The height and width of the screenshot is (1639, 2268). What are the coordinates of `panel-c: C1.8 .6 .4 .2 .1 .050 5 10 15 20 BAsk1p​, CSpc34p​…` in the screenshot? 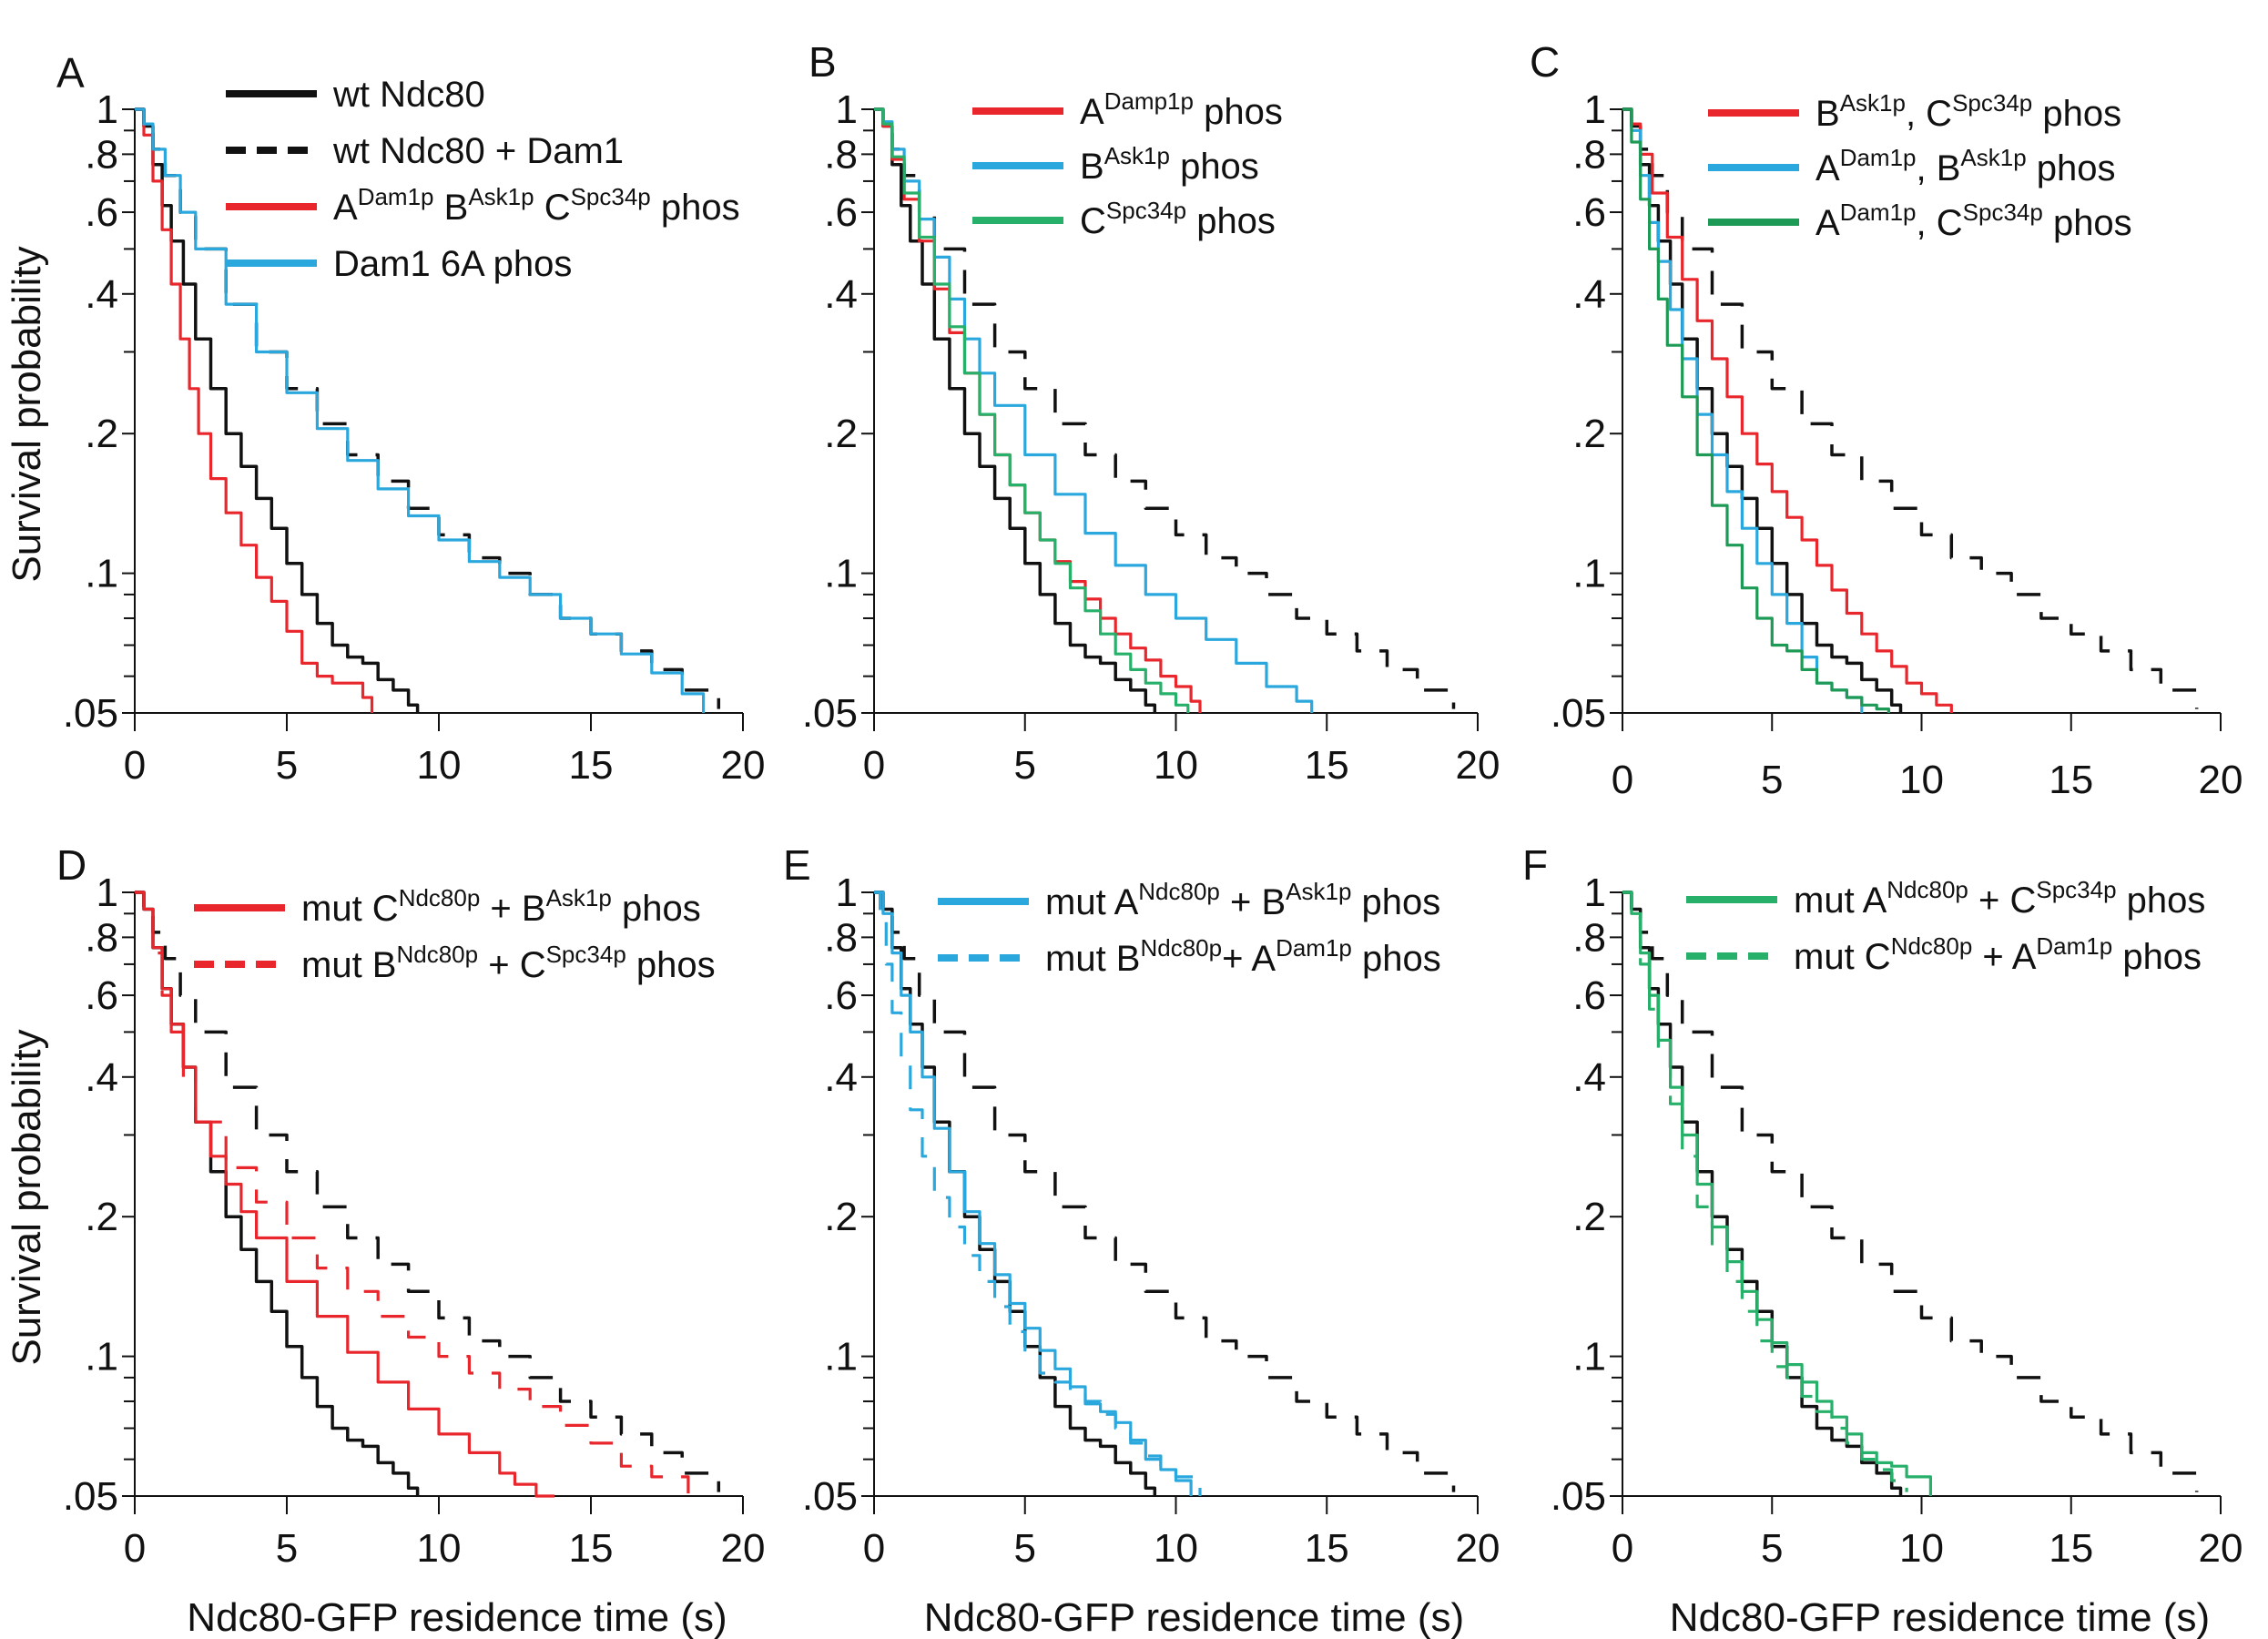 It's located at (1886, 420).